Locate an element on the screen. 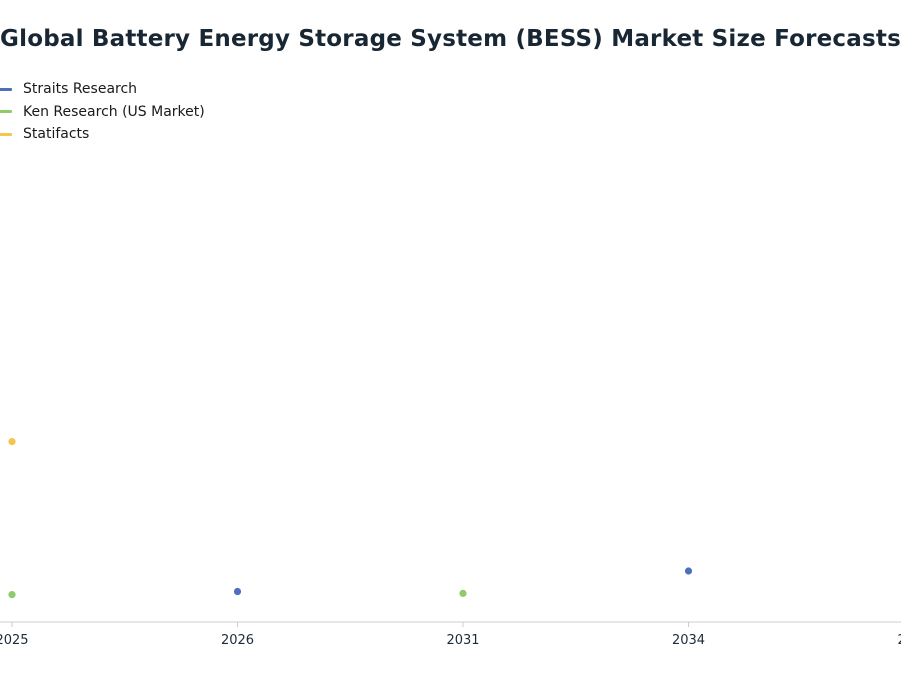  legend-item-statifacts: Statifacts is located at coordinates (102, 134).